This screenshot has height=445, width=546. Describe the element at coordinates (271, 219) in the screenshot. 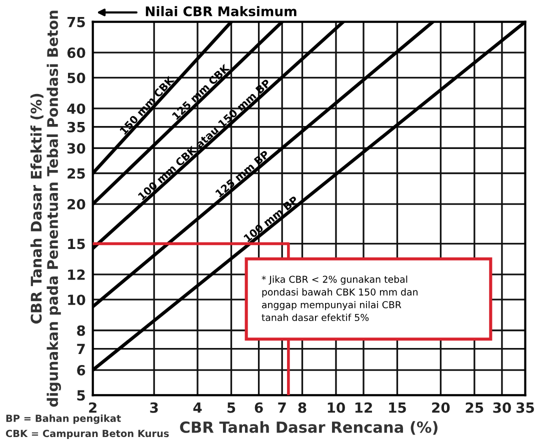

I see `text: 100 mm BP` at that location.